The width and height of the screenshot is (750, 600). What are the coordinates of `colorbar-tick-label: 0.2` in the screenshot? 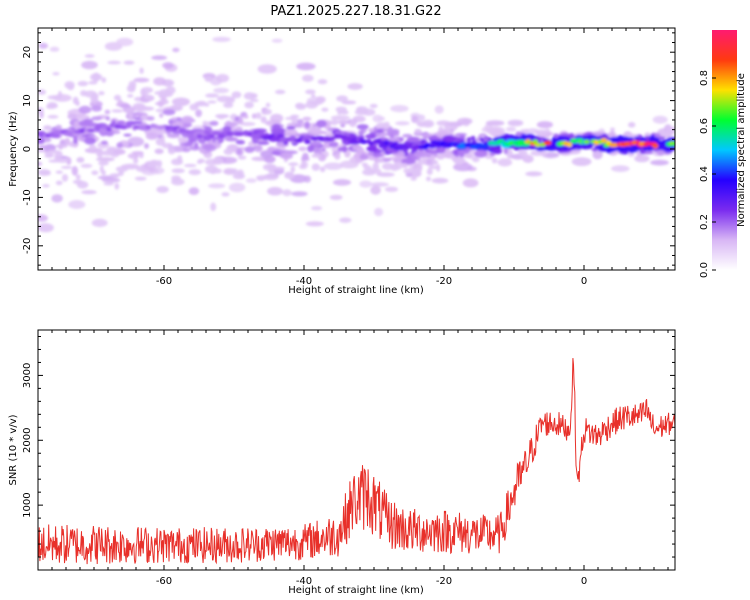 It's located at (704, 222).